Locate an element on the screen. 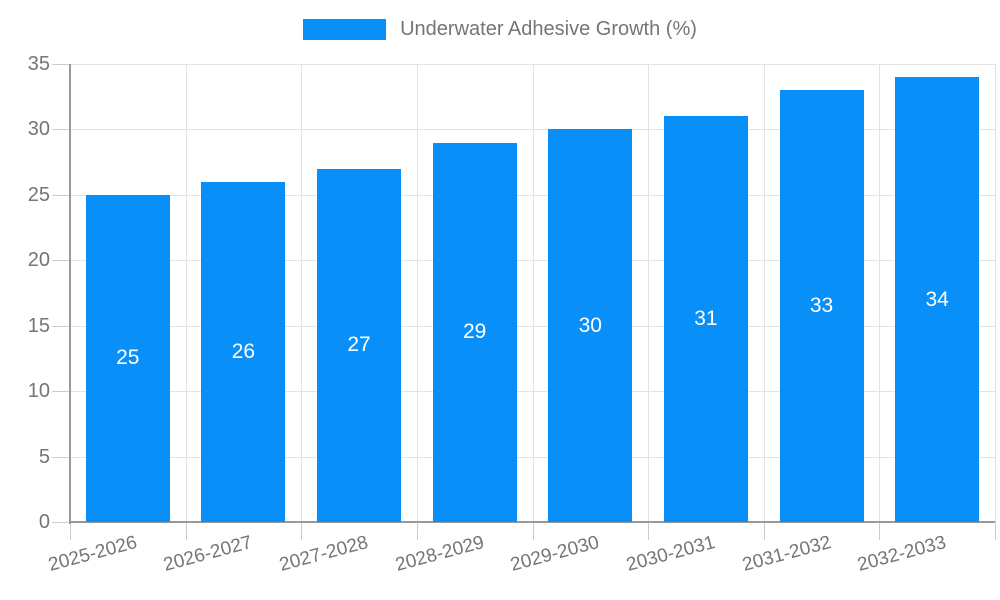 This screenshot has height=600, width=1000. x-axis-label: 2026-2027 is located at coordinates (208, 554).